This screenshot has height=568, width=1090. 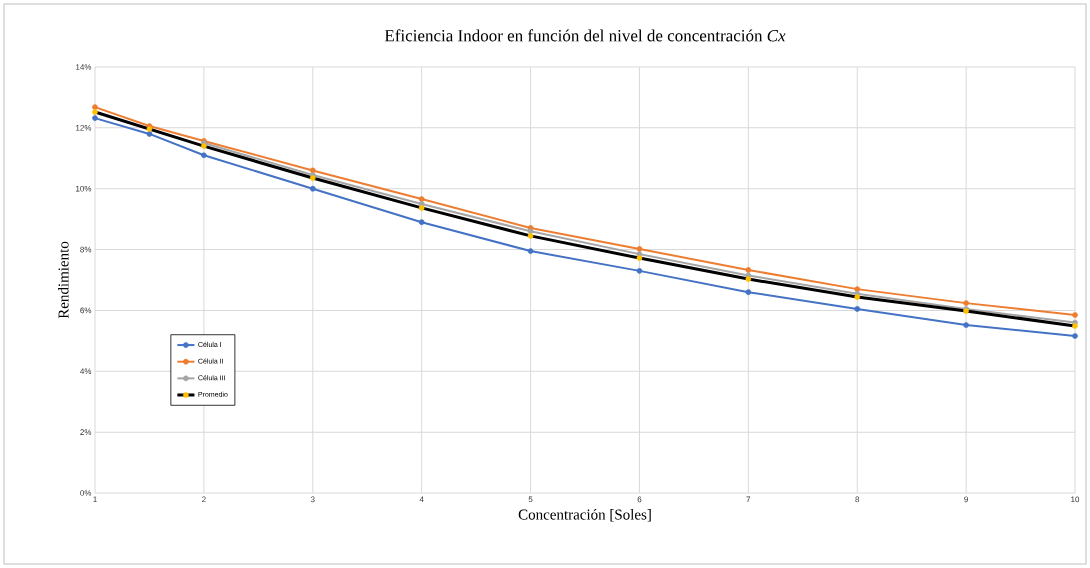 I want to click on x-tick-label: 2, so click(x=204, y=499).